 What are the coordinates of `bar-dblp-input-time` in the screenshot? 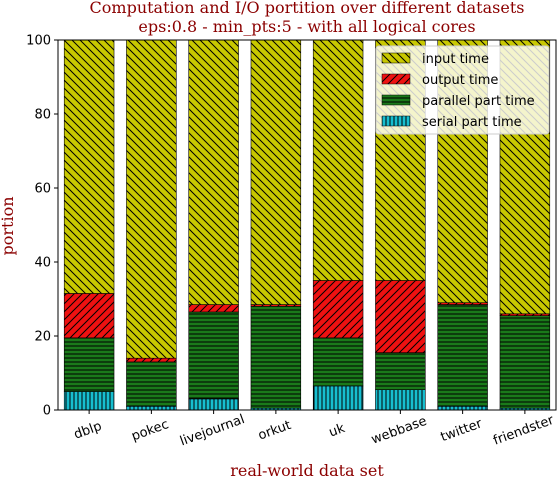 It's located at (89, 166).